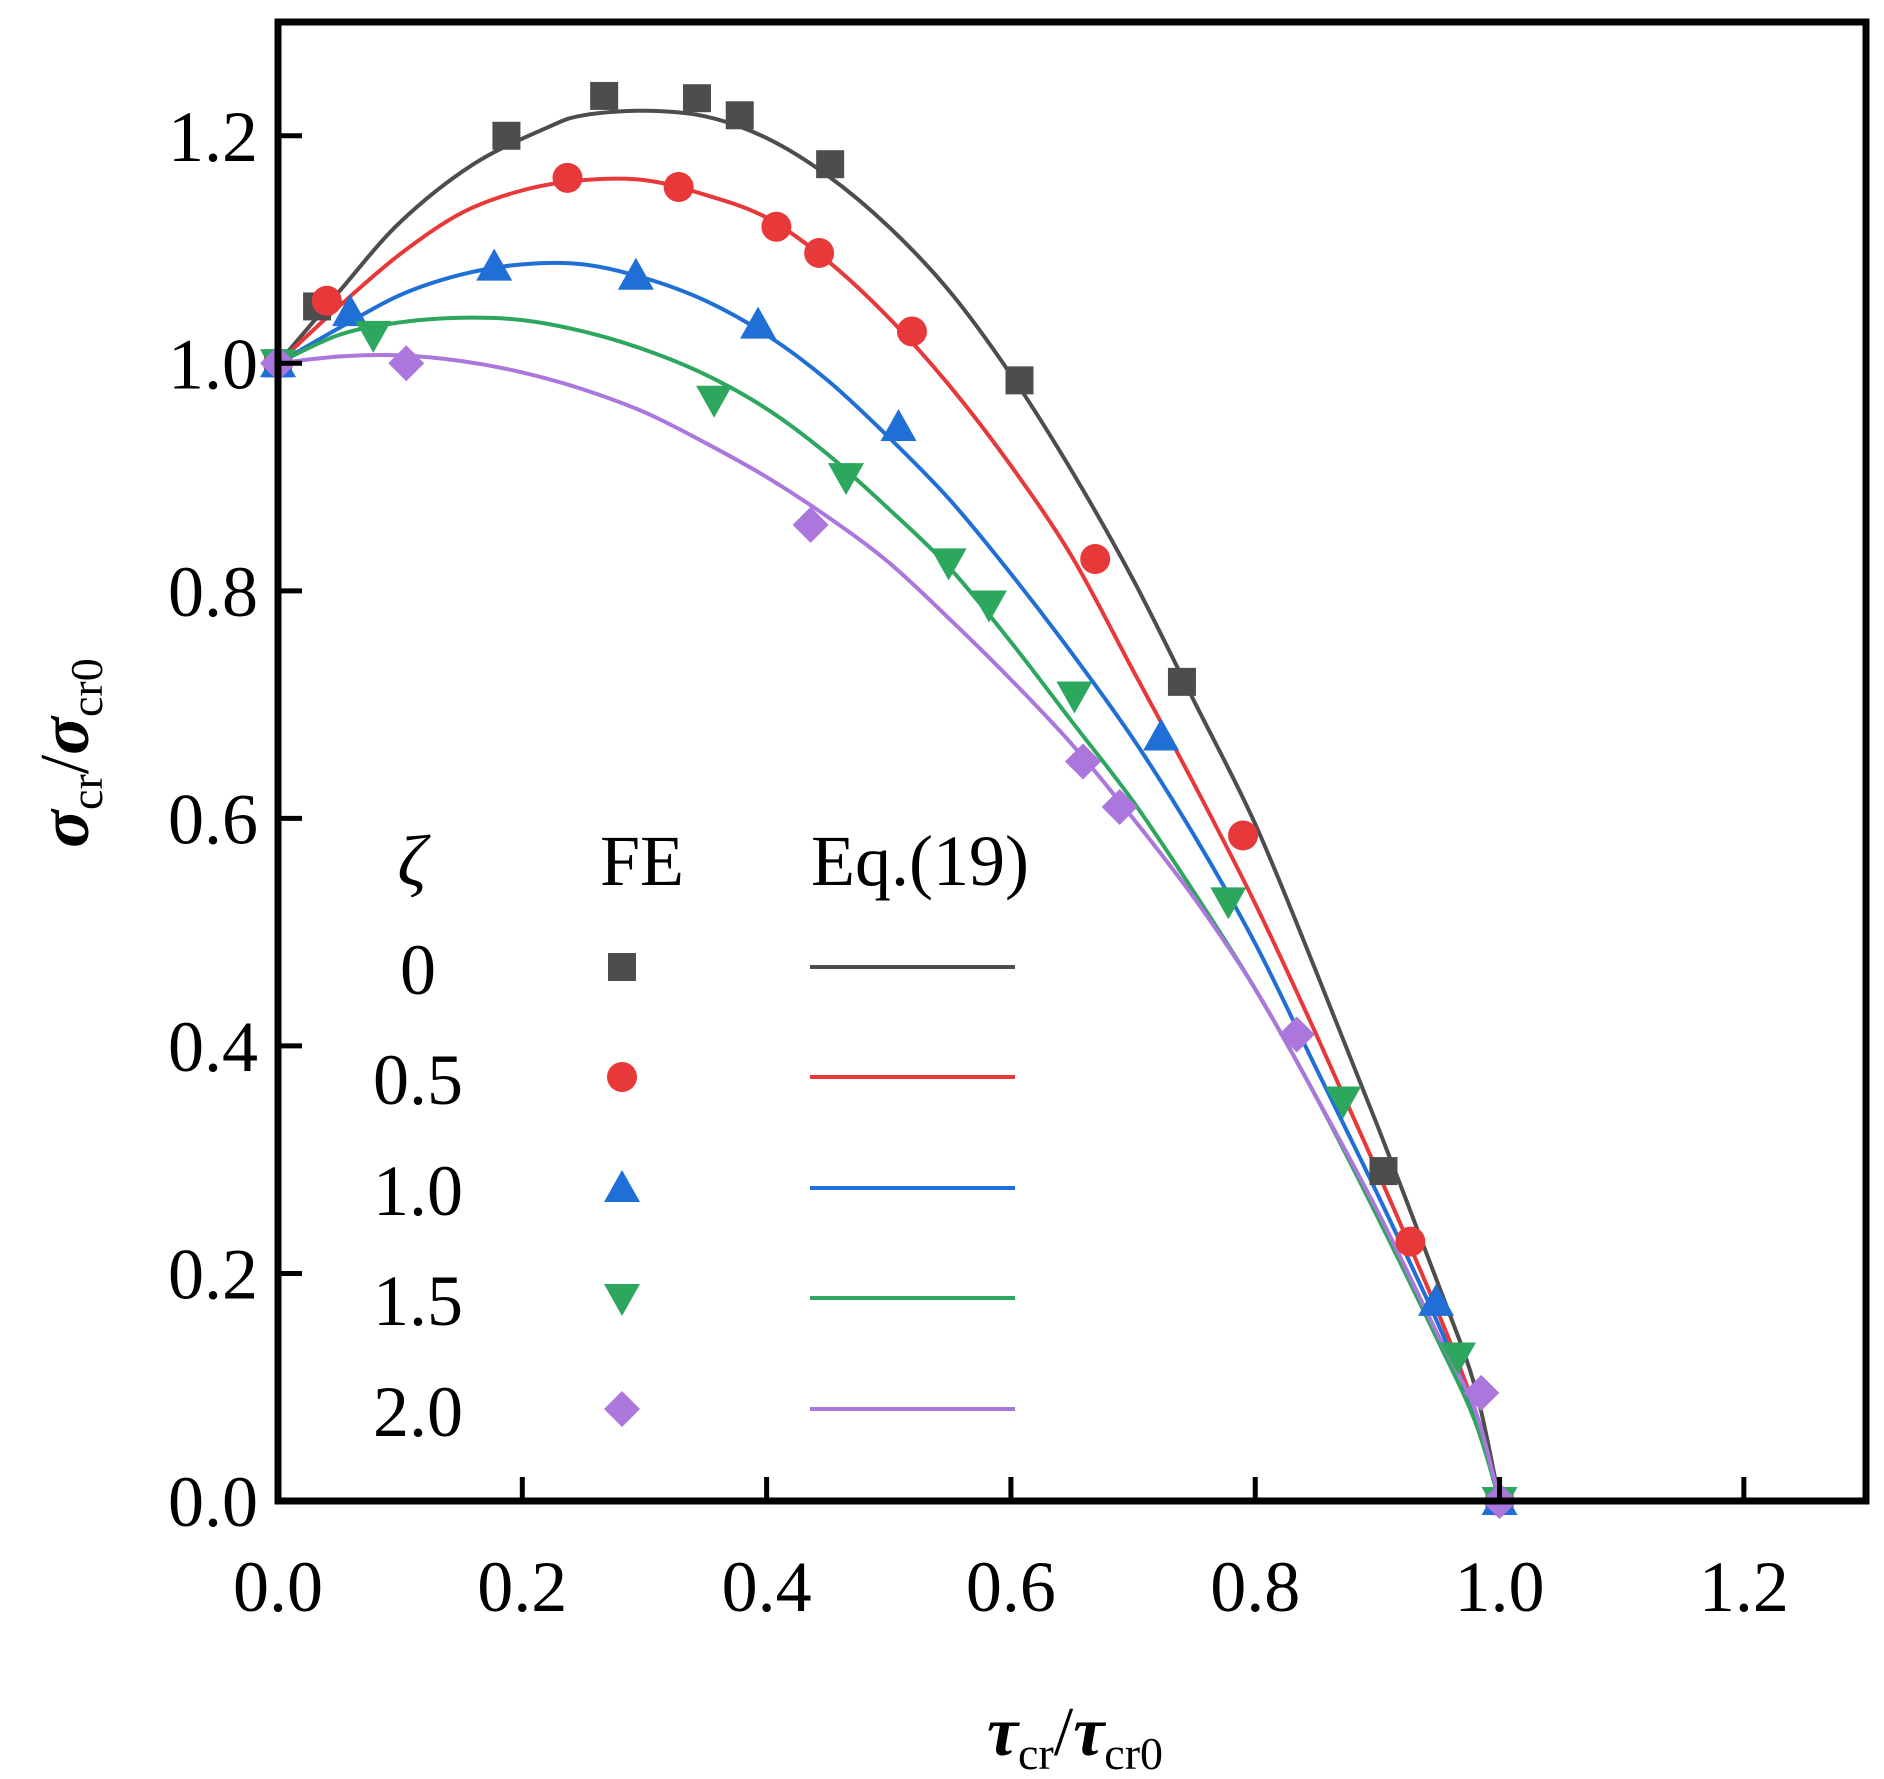  I want to click on y-tick-label: 0.0, so click(213, 1502).